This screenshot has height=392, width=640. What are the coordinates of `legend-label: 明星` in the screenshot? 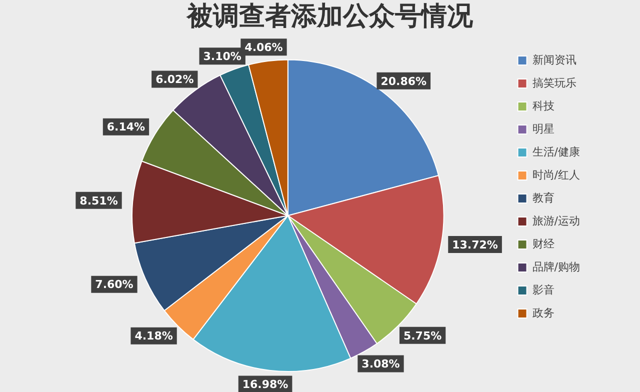 It's located at (543, 129).